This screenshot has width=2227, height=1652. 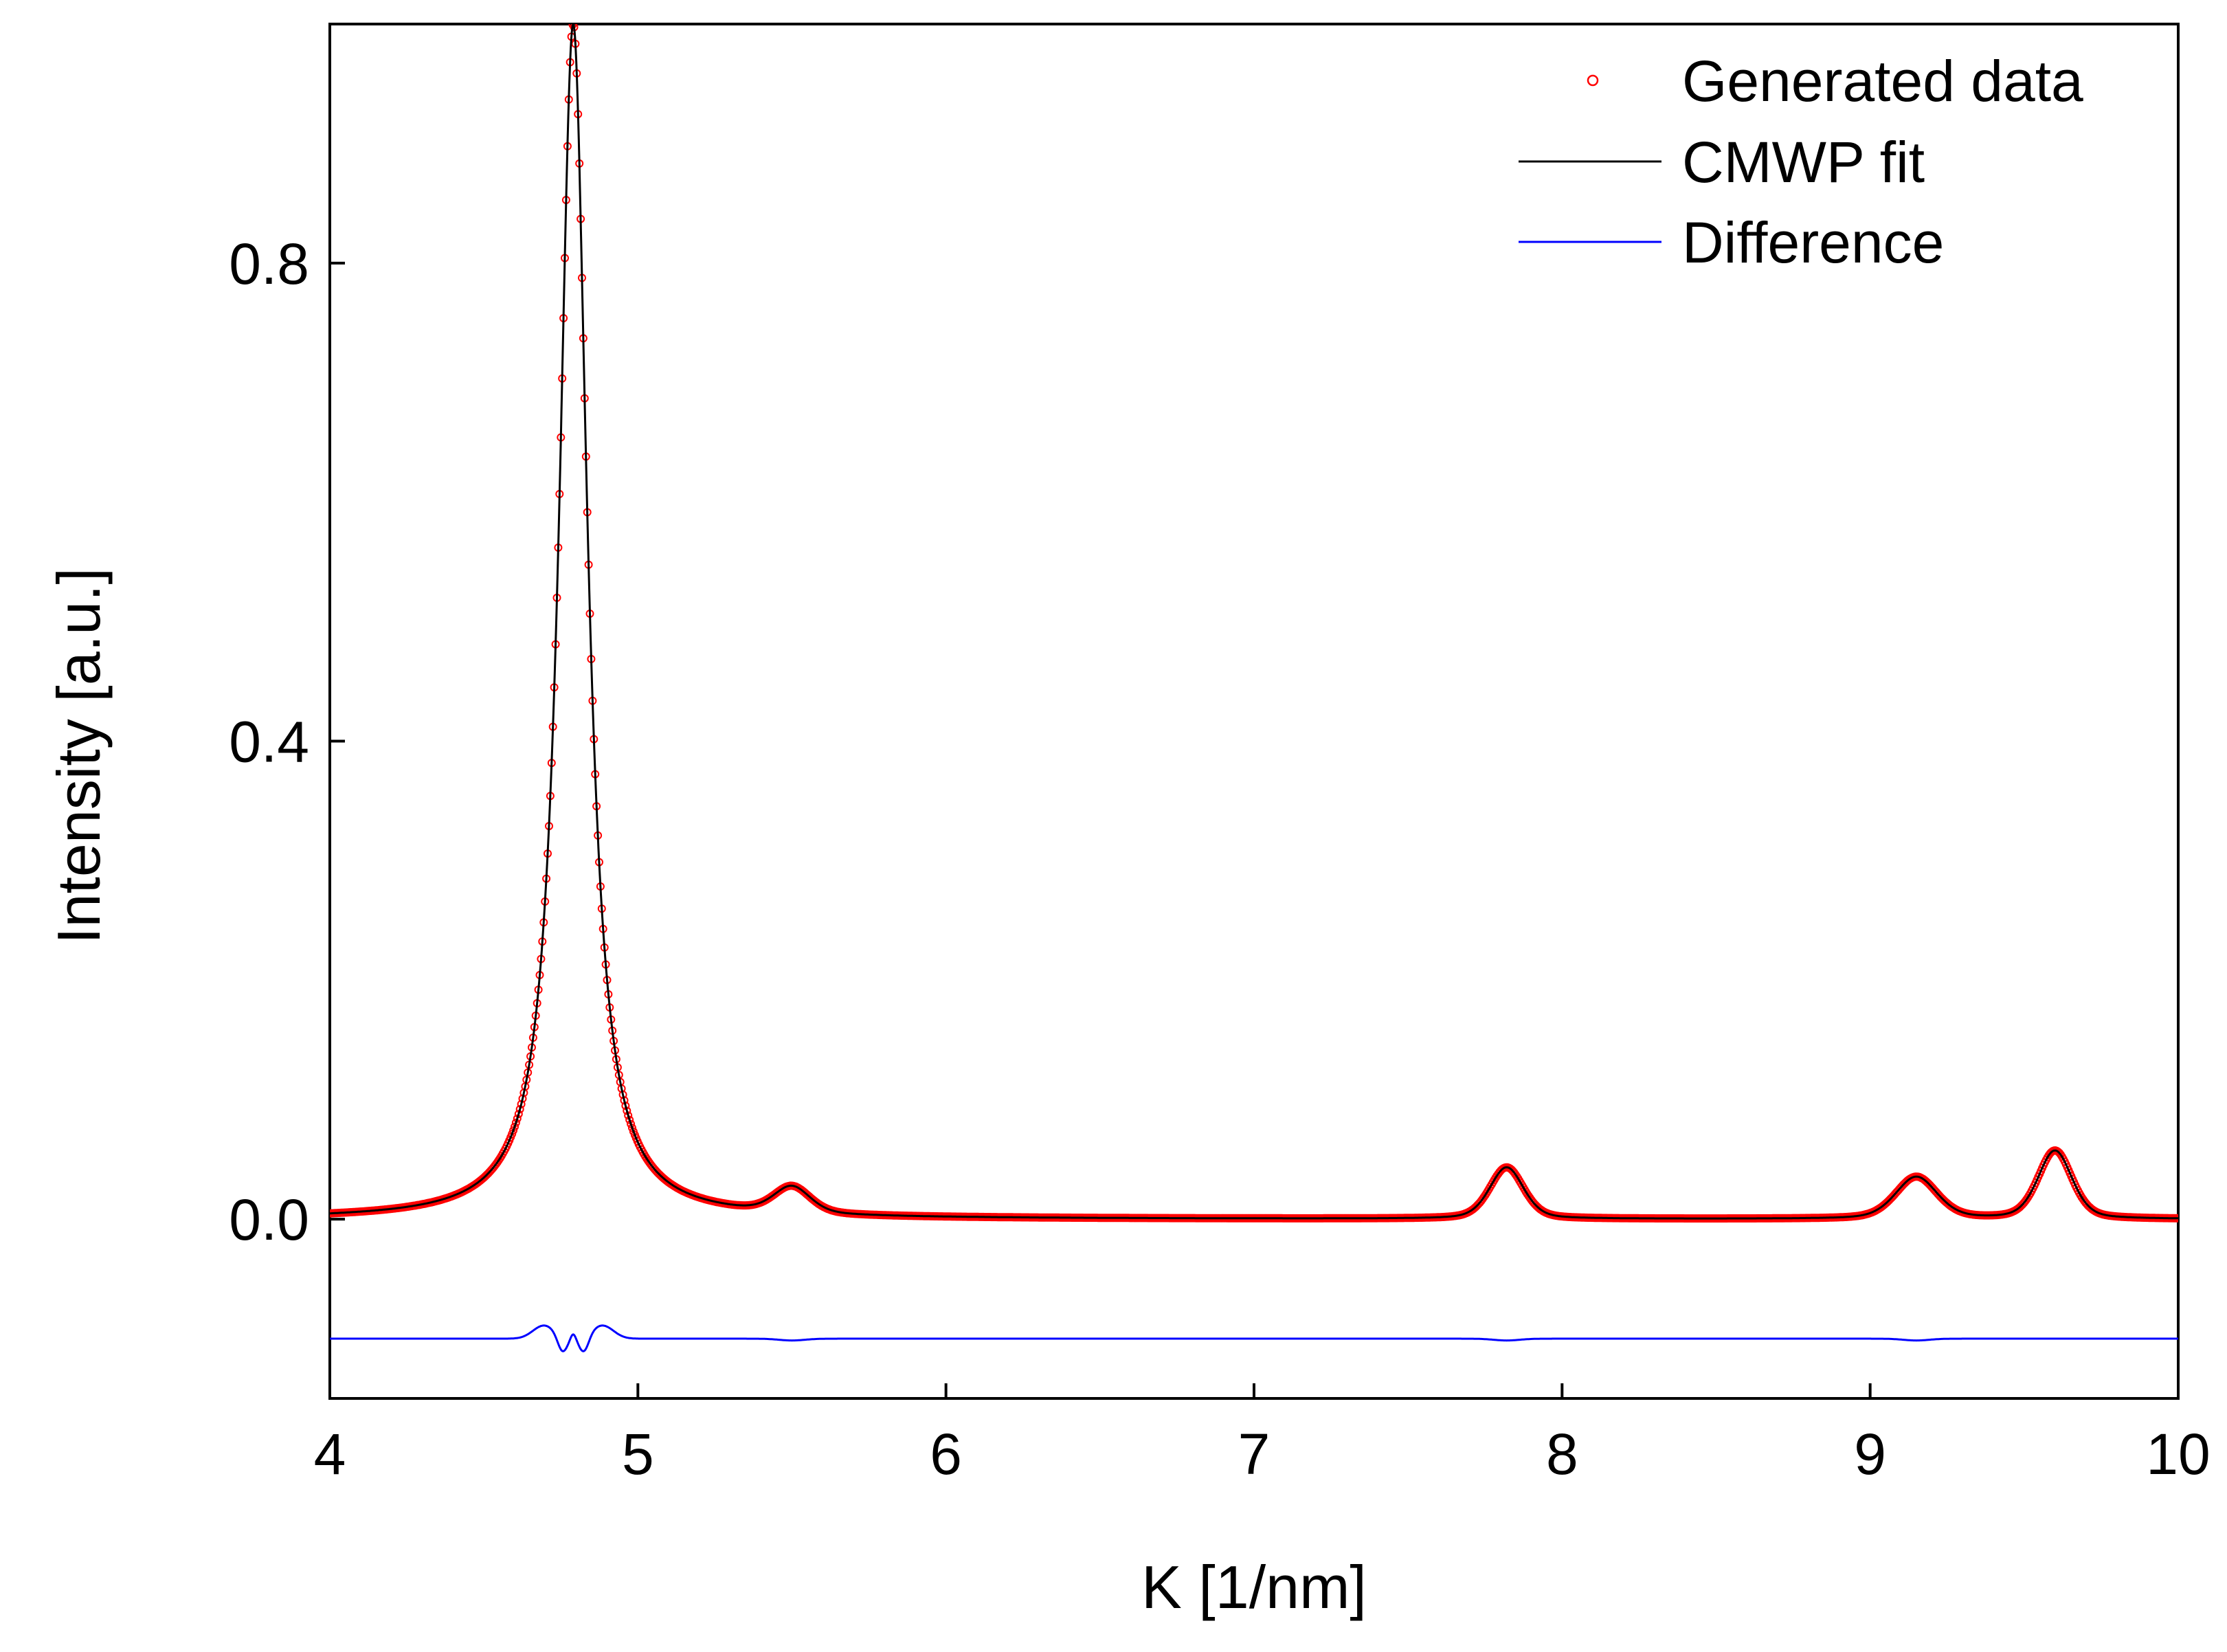 What do you see at coordinates (946, 1454) in the screenshot?
I see `x-tick-label: 6` at bounding box center [946, 1454].